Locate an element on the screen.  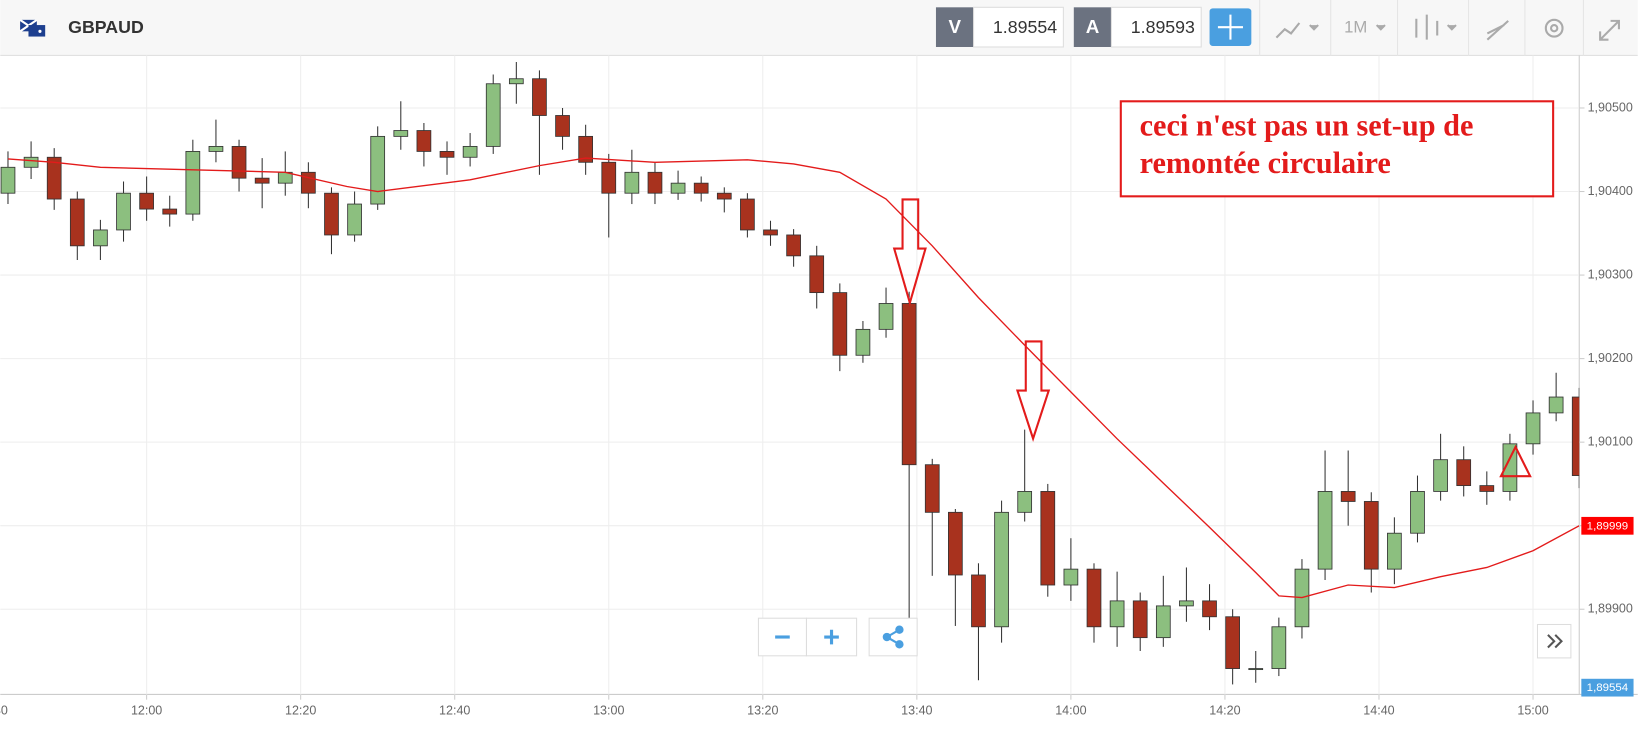
annotation-text: ceci n'est pas un set-up de is located at coordinates (1307, 125).